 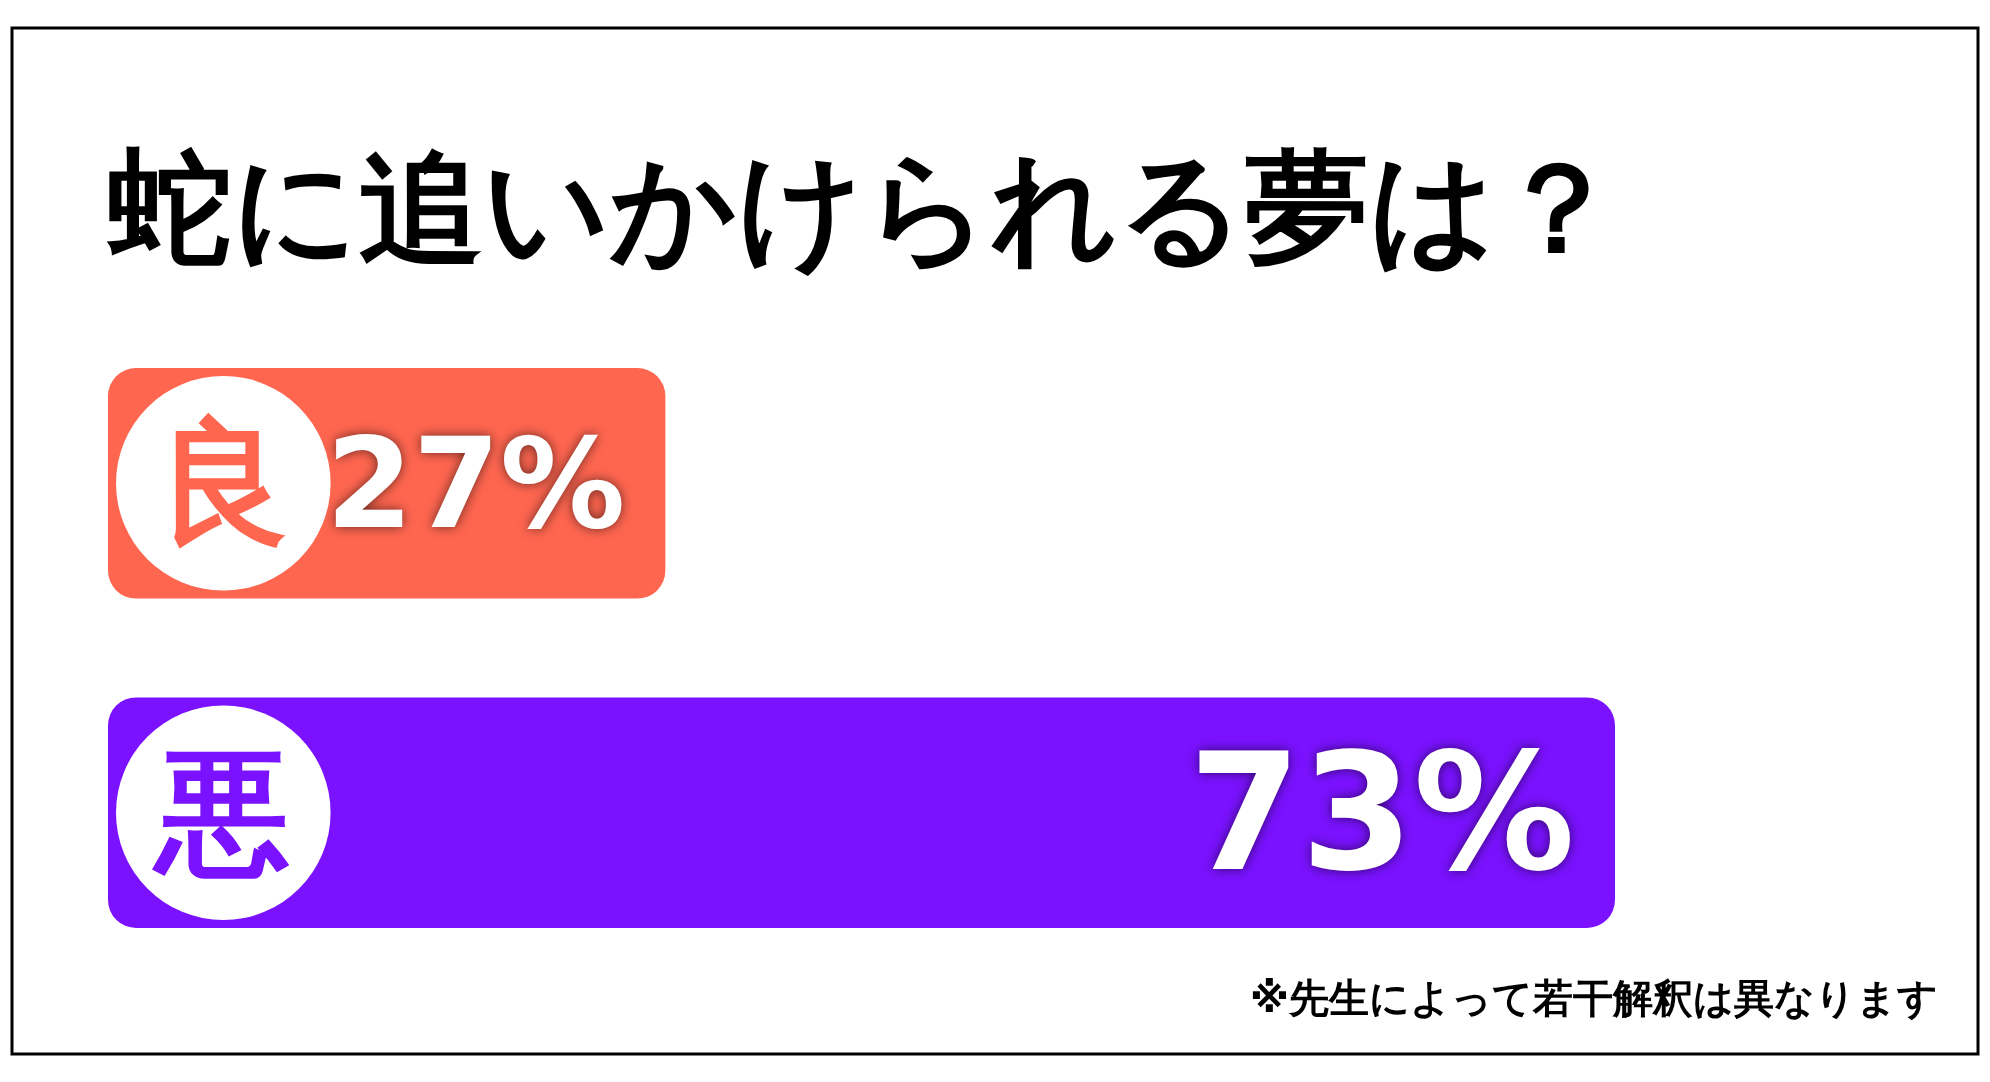 I want to click on annotation: ※先生によって若干解釈は異なります, so click(x=1594, y=998).